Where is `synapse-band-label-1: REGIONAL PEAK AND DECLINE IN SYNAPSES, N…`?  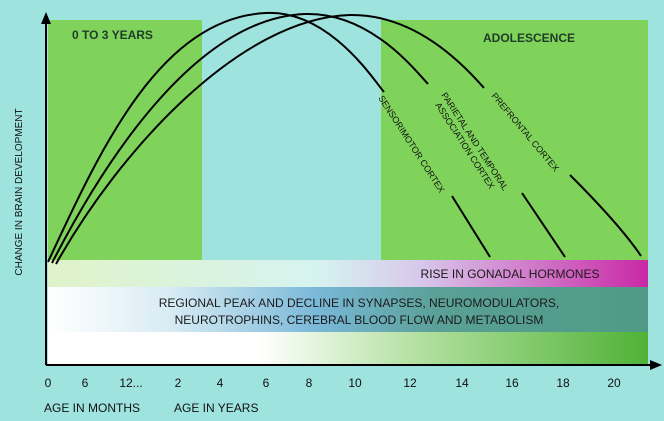
synapse-band-label-1: REGIONAL PEAK AND DECLINE IN SYNAPSES, N… is located at coordinates (359, 303).